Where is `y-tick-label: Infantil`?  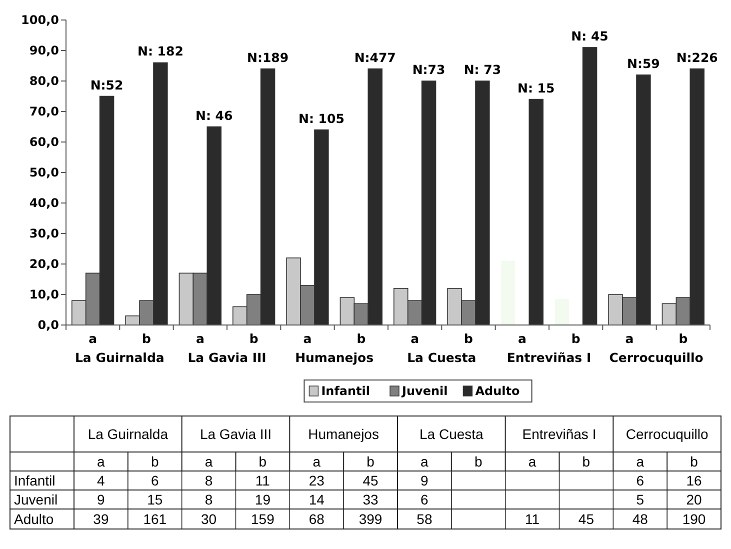 y-tick-label: Infantil is located at coordinates (35, 480).